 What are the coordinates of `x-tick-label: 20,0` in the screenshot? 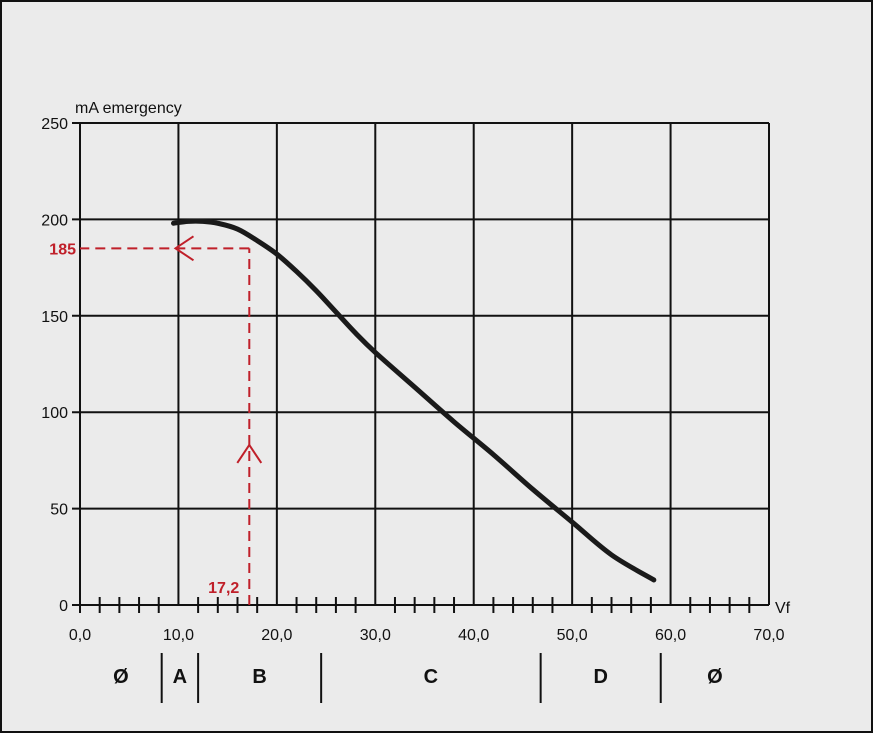 It's located at (276, 635).